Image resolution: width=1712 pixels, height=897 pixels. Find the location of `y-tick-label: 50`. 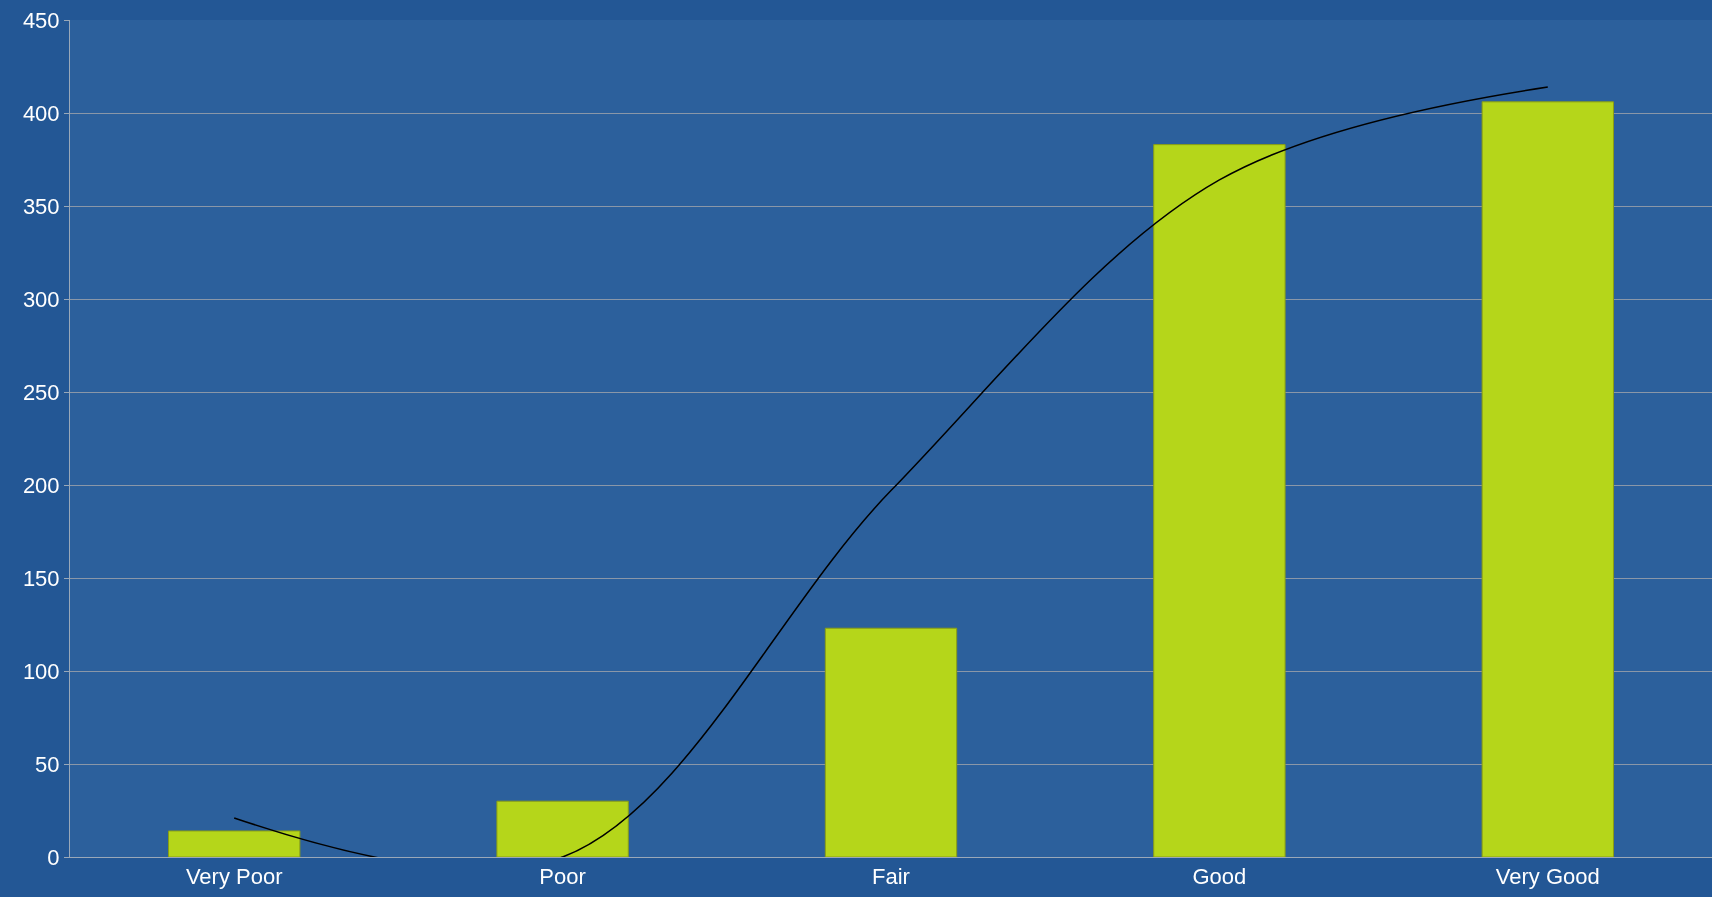

y-tick-label: 50 is located at coordinates (47, 764).